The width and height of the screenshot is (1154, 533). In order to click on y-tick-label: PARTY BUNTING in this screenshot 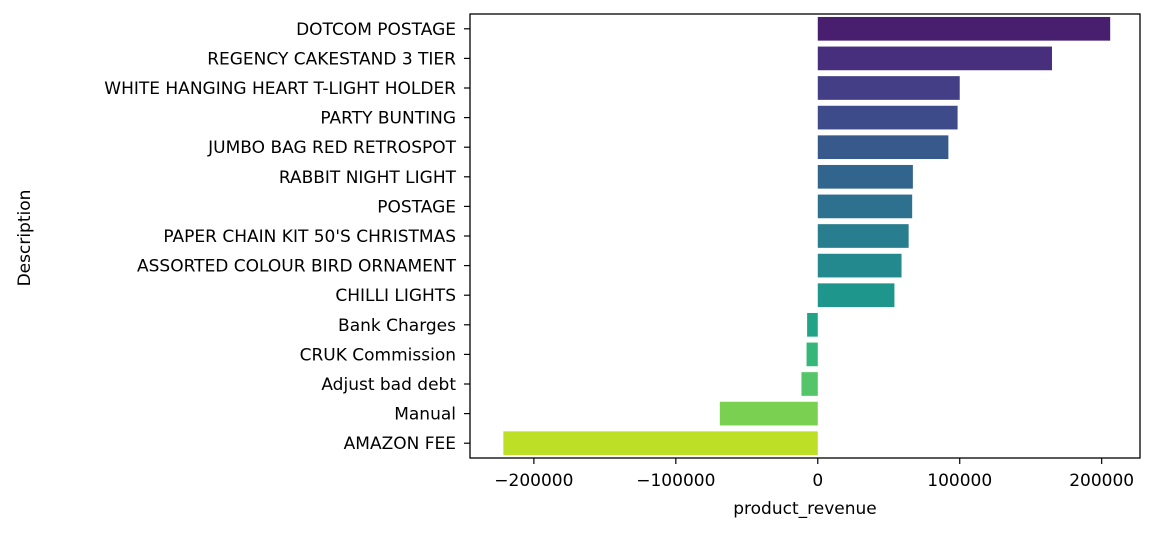, I will do `click(388, 119)`.